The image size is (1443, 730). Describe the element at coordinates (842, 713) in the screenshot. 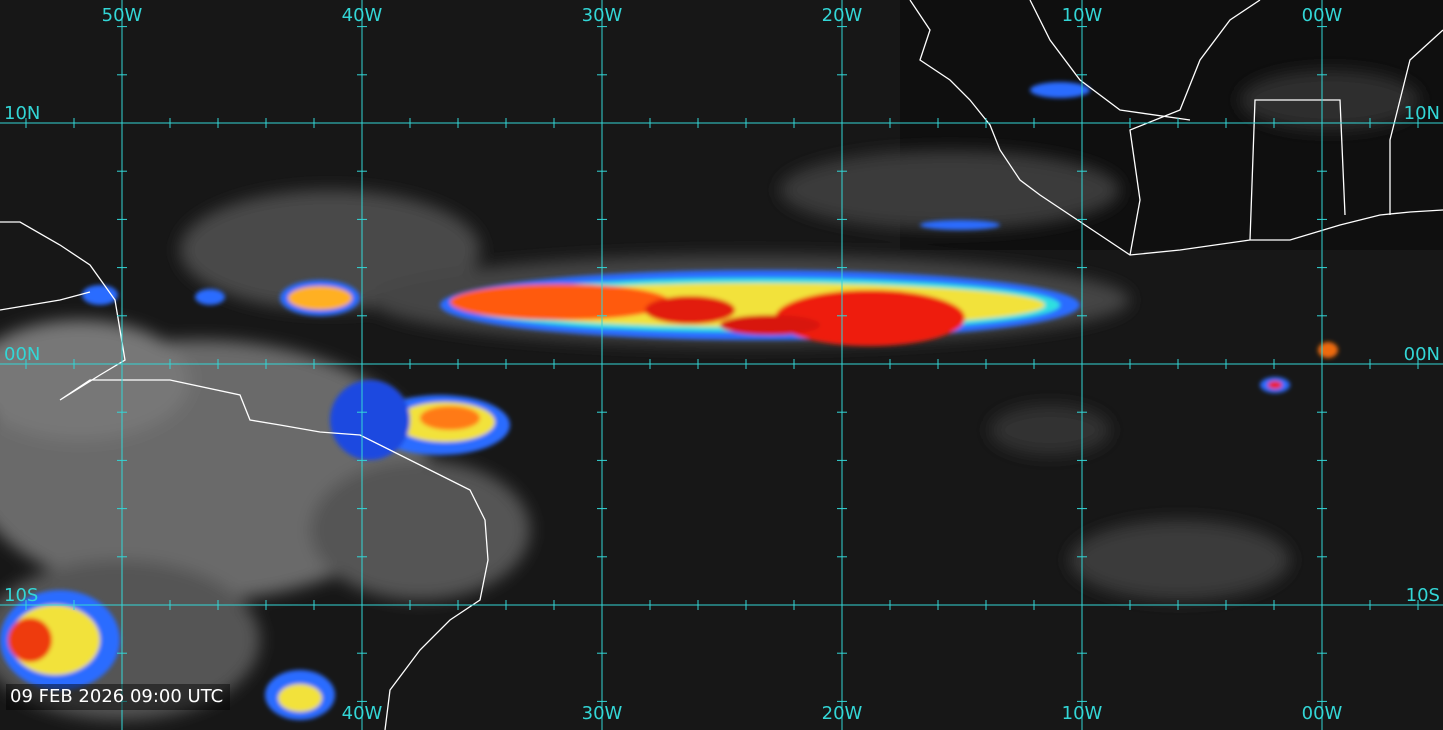

I see `longitude-label-bottom: 20W` at that location.